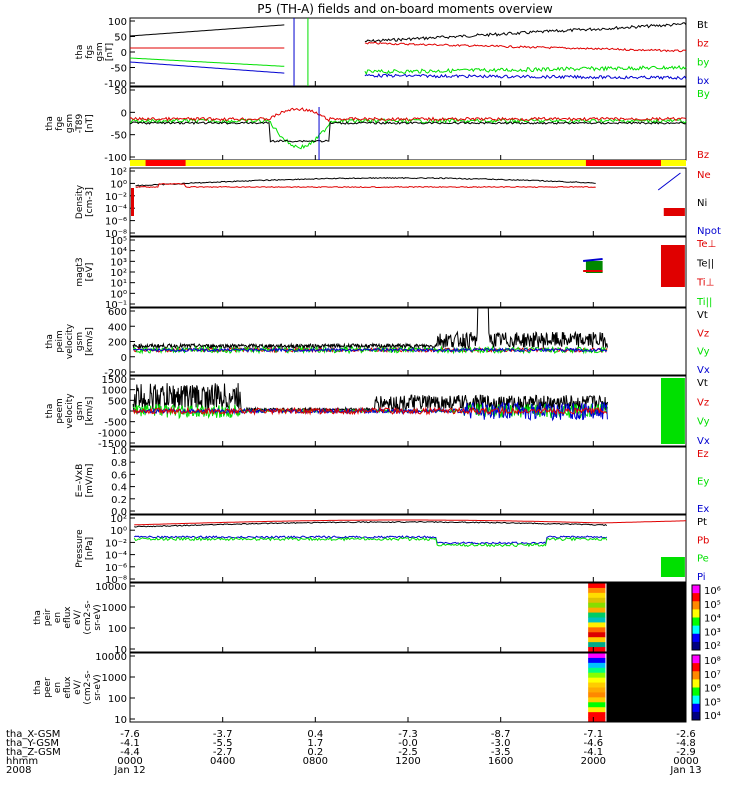 Image resolution: width=750 pixels, height=800 pixels. Describe the element at coordinates (712, 591) in the screenshot. I see `colorbar-tick-label: 10⁶` at that location.